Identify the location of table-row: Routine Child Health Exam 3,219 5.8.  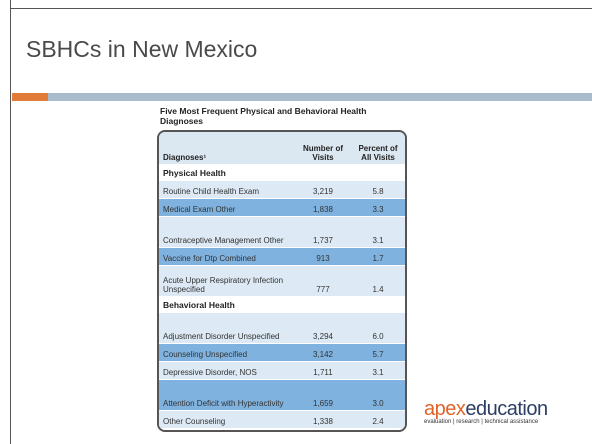
(282, 189).